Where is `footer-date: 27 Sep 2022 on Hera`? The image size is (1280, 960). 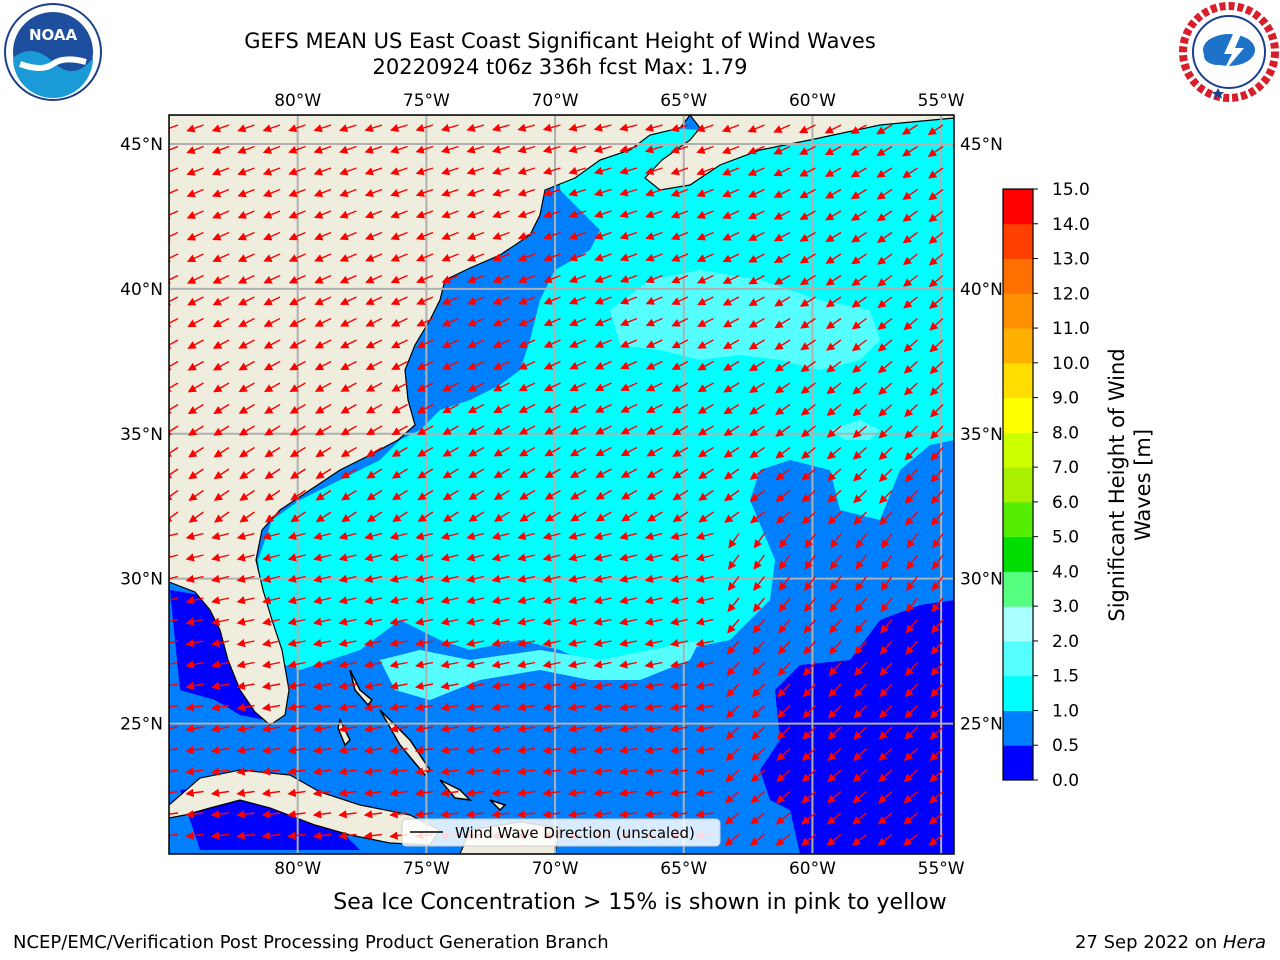
footer-date: 27 Sep 2022 on Hera is located at coordinates (1170, 942).